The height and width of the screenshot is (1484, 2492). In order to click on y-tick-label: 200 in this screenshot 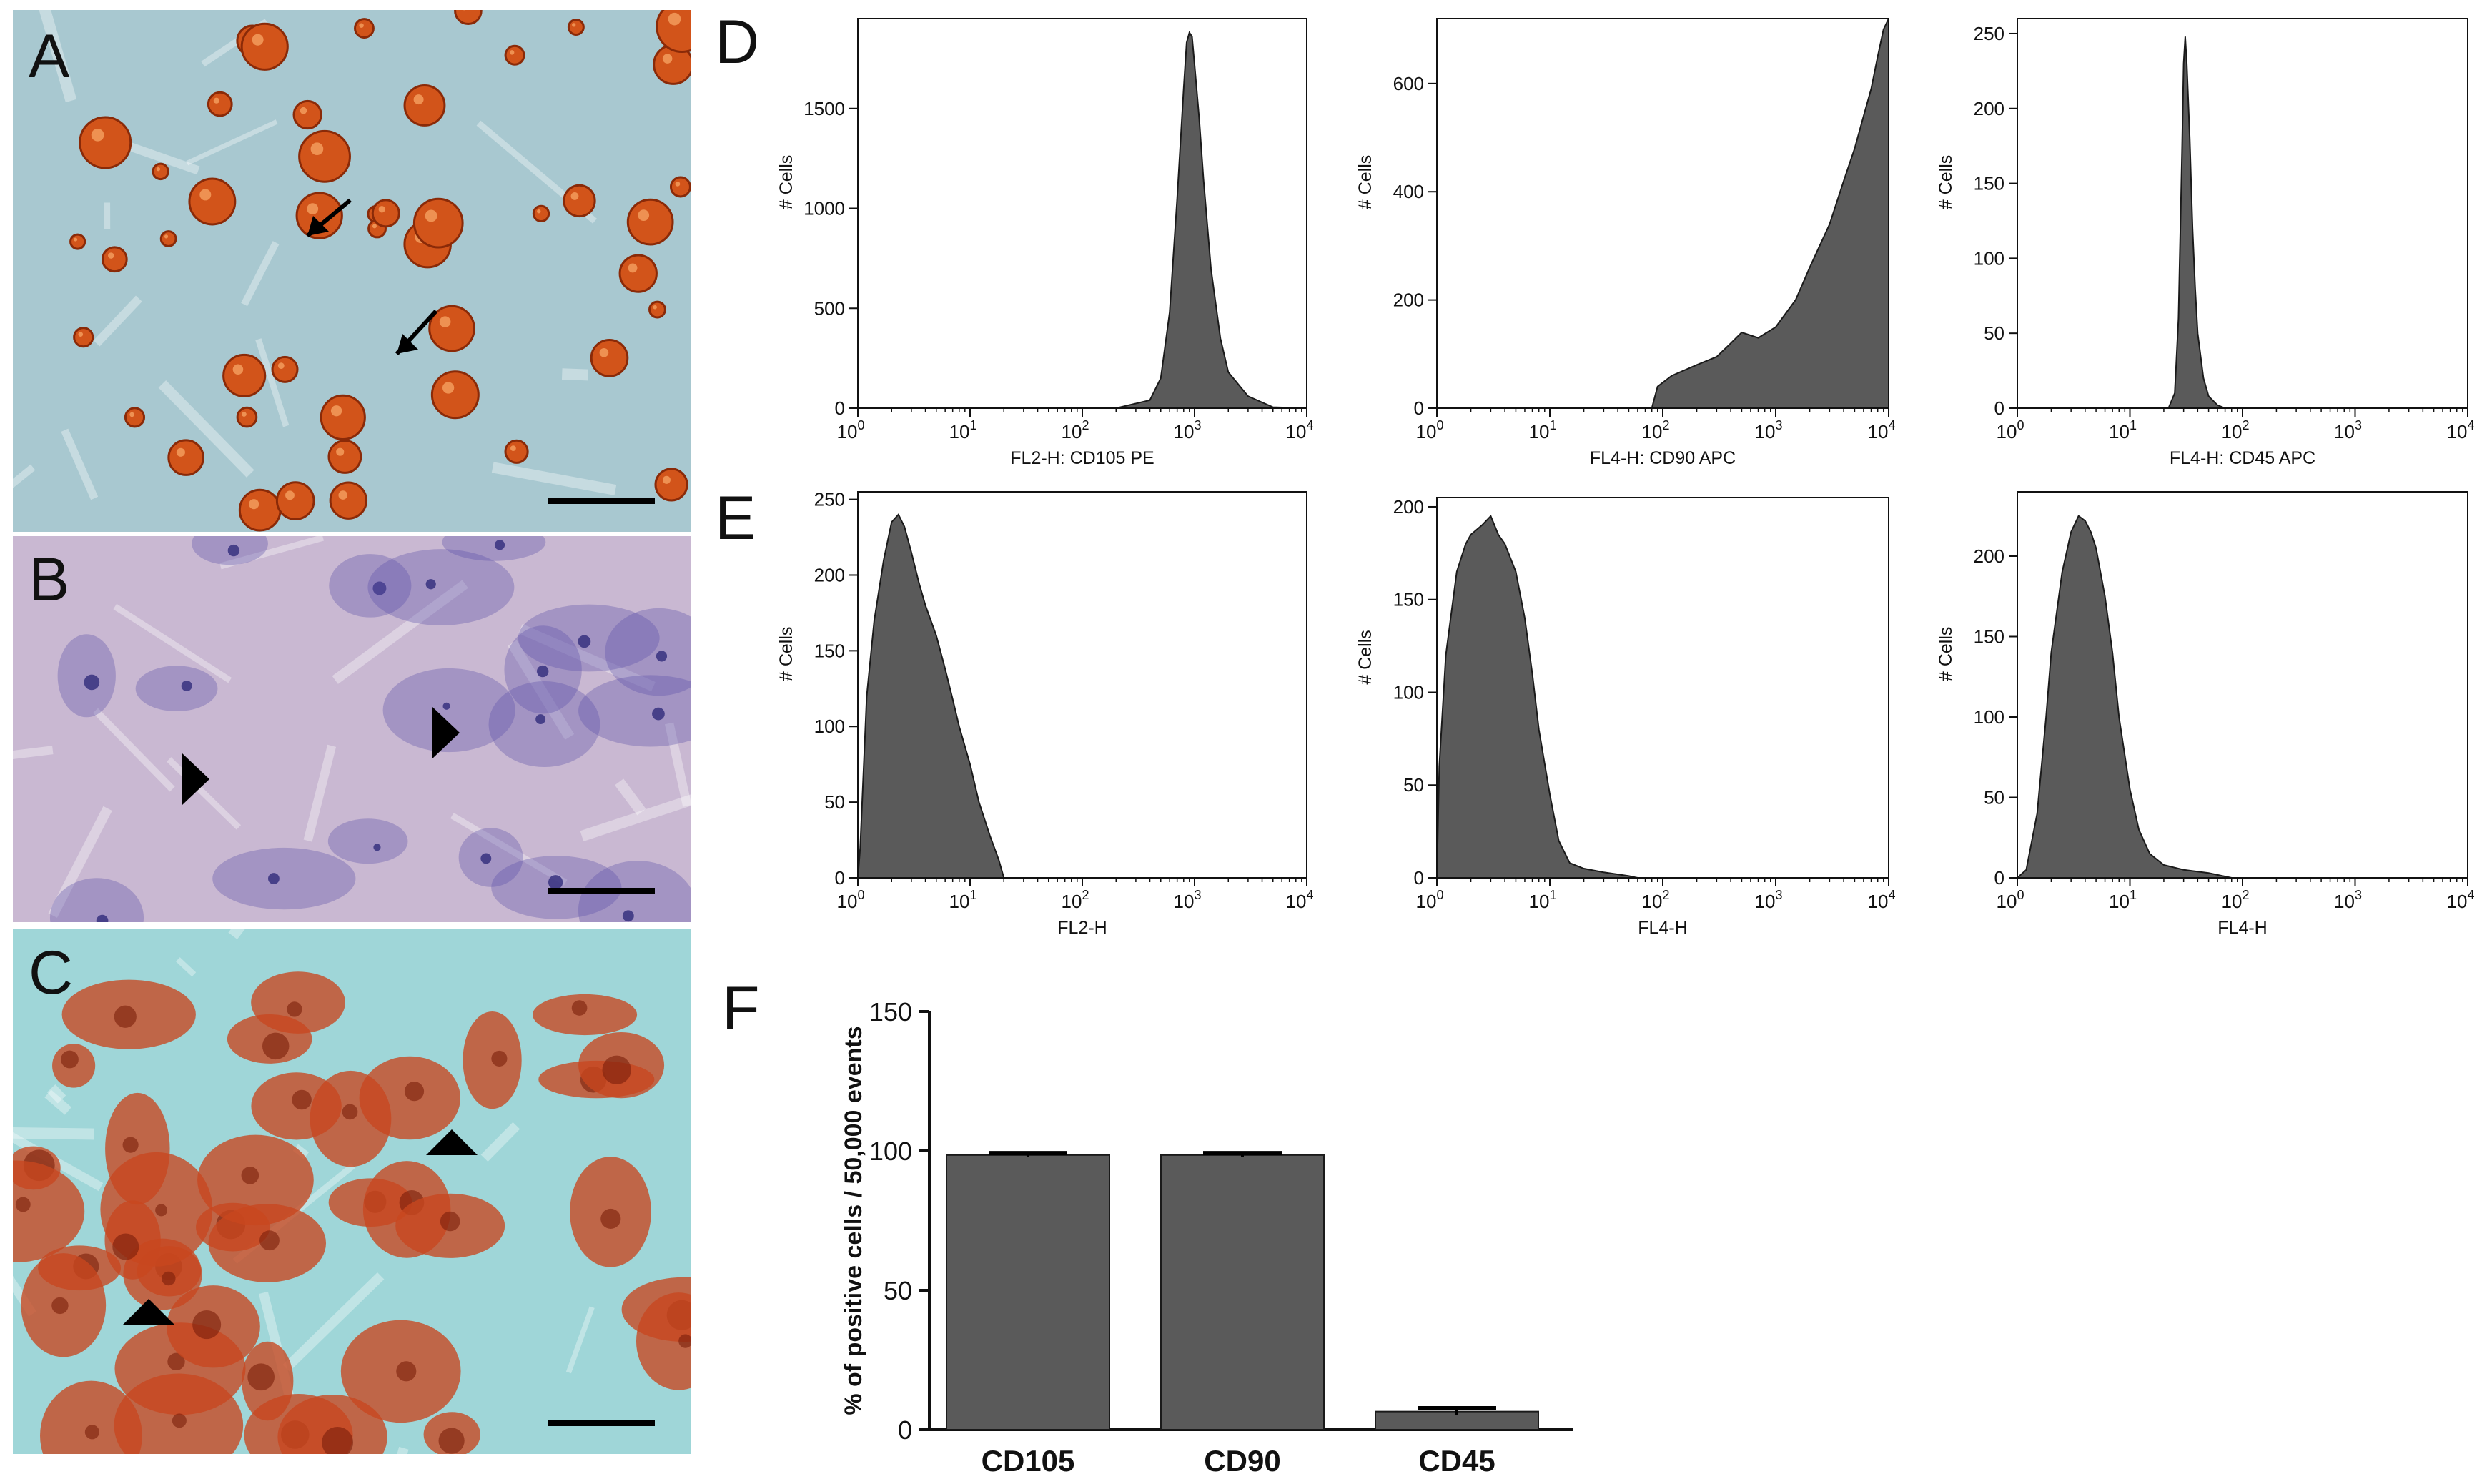, I will do `click(1989, 108)`.